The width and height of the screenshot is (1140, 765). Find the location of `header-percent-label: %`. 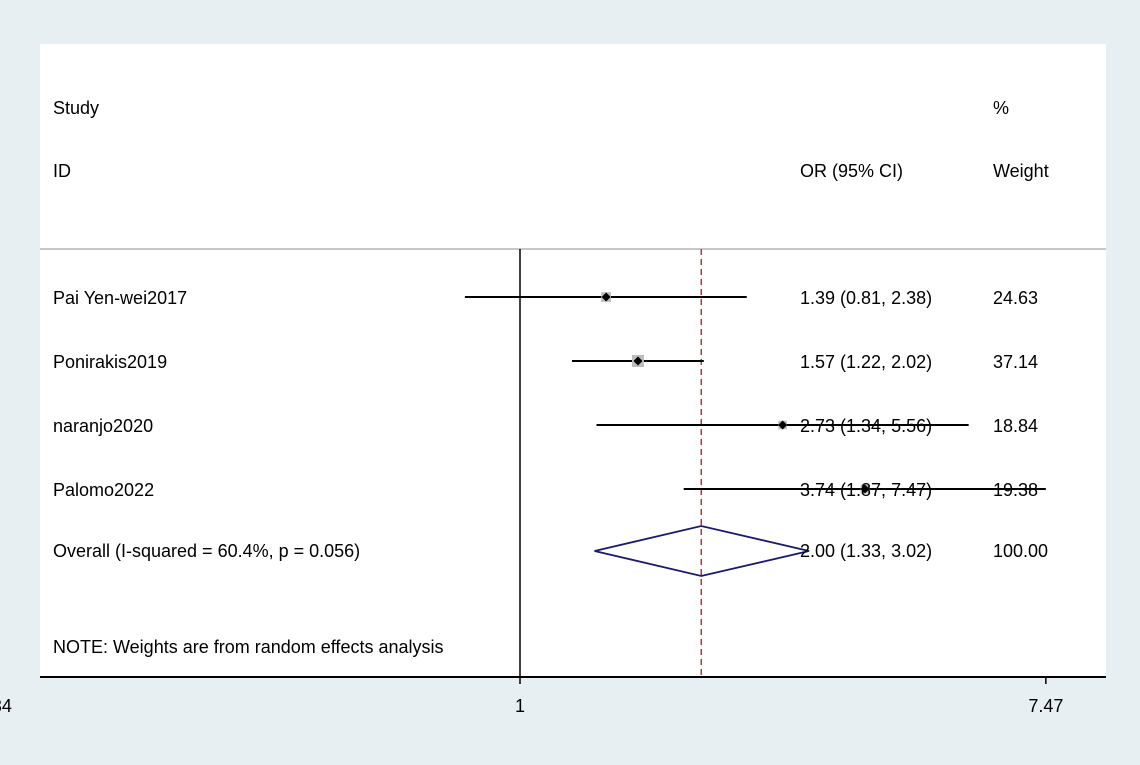

header-percent-label: % is located at coordinates (1001, 108).